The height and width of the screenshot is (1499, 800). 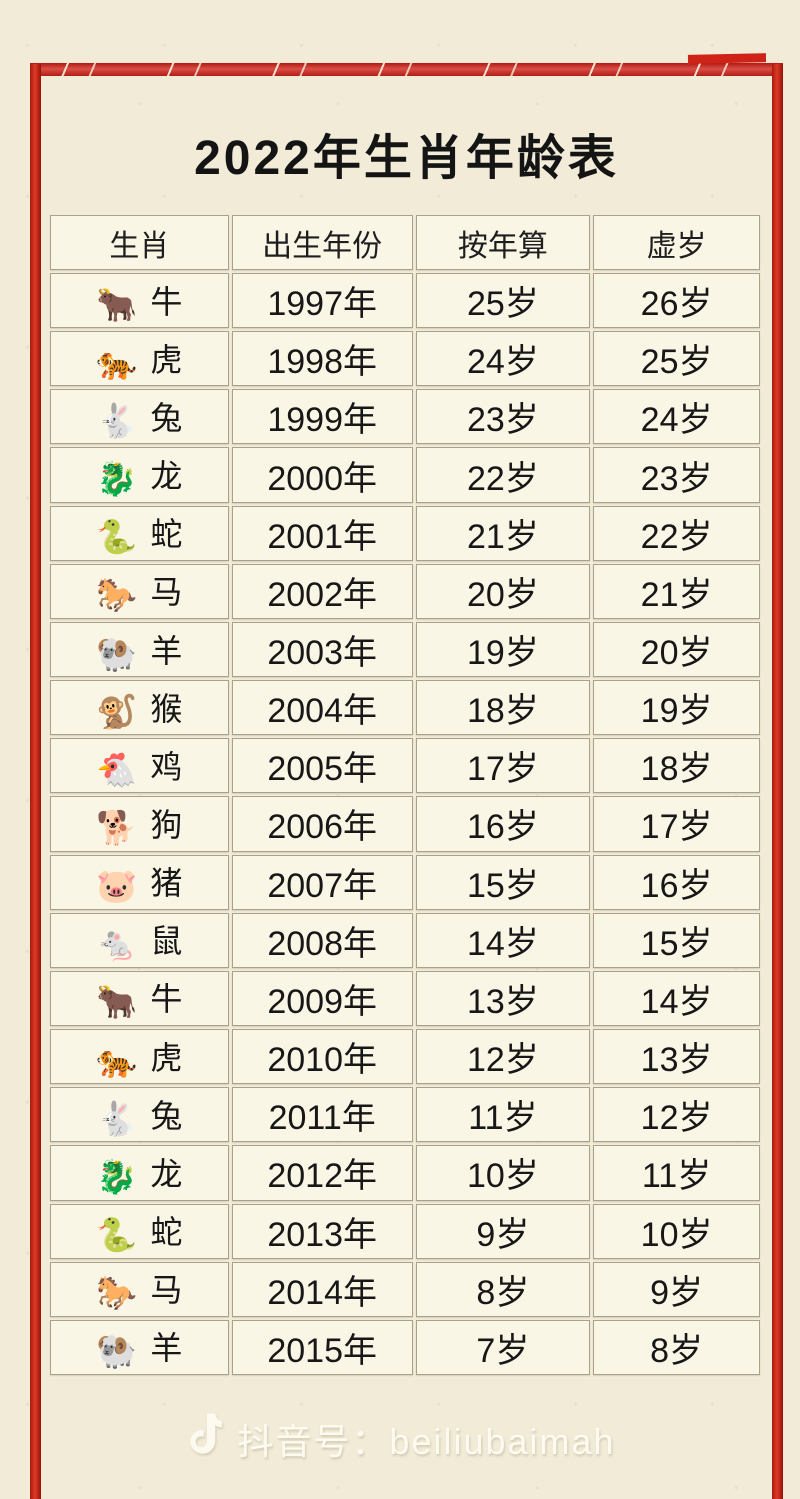 I want to click on birth-year-cell: 2005年, so click(x=322, y=766).